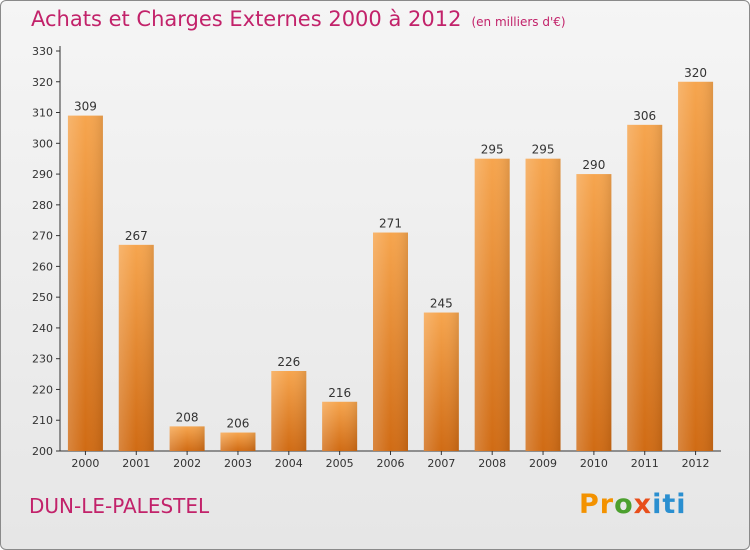 The width and height of the screenshot is (750, 550). Describe the element at coordinates (644, 116) in the screenshot. I see `data-label-2011: 306` at that location.